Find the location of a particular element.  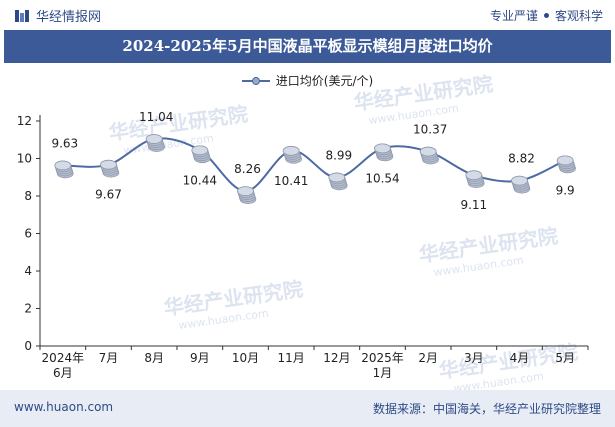

legend: 进口均价(美元/个) is located at coordinates (307, 80).